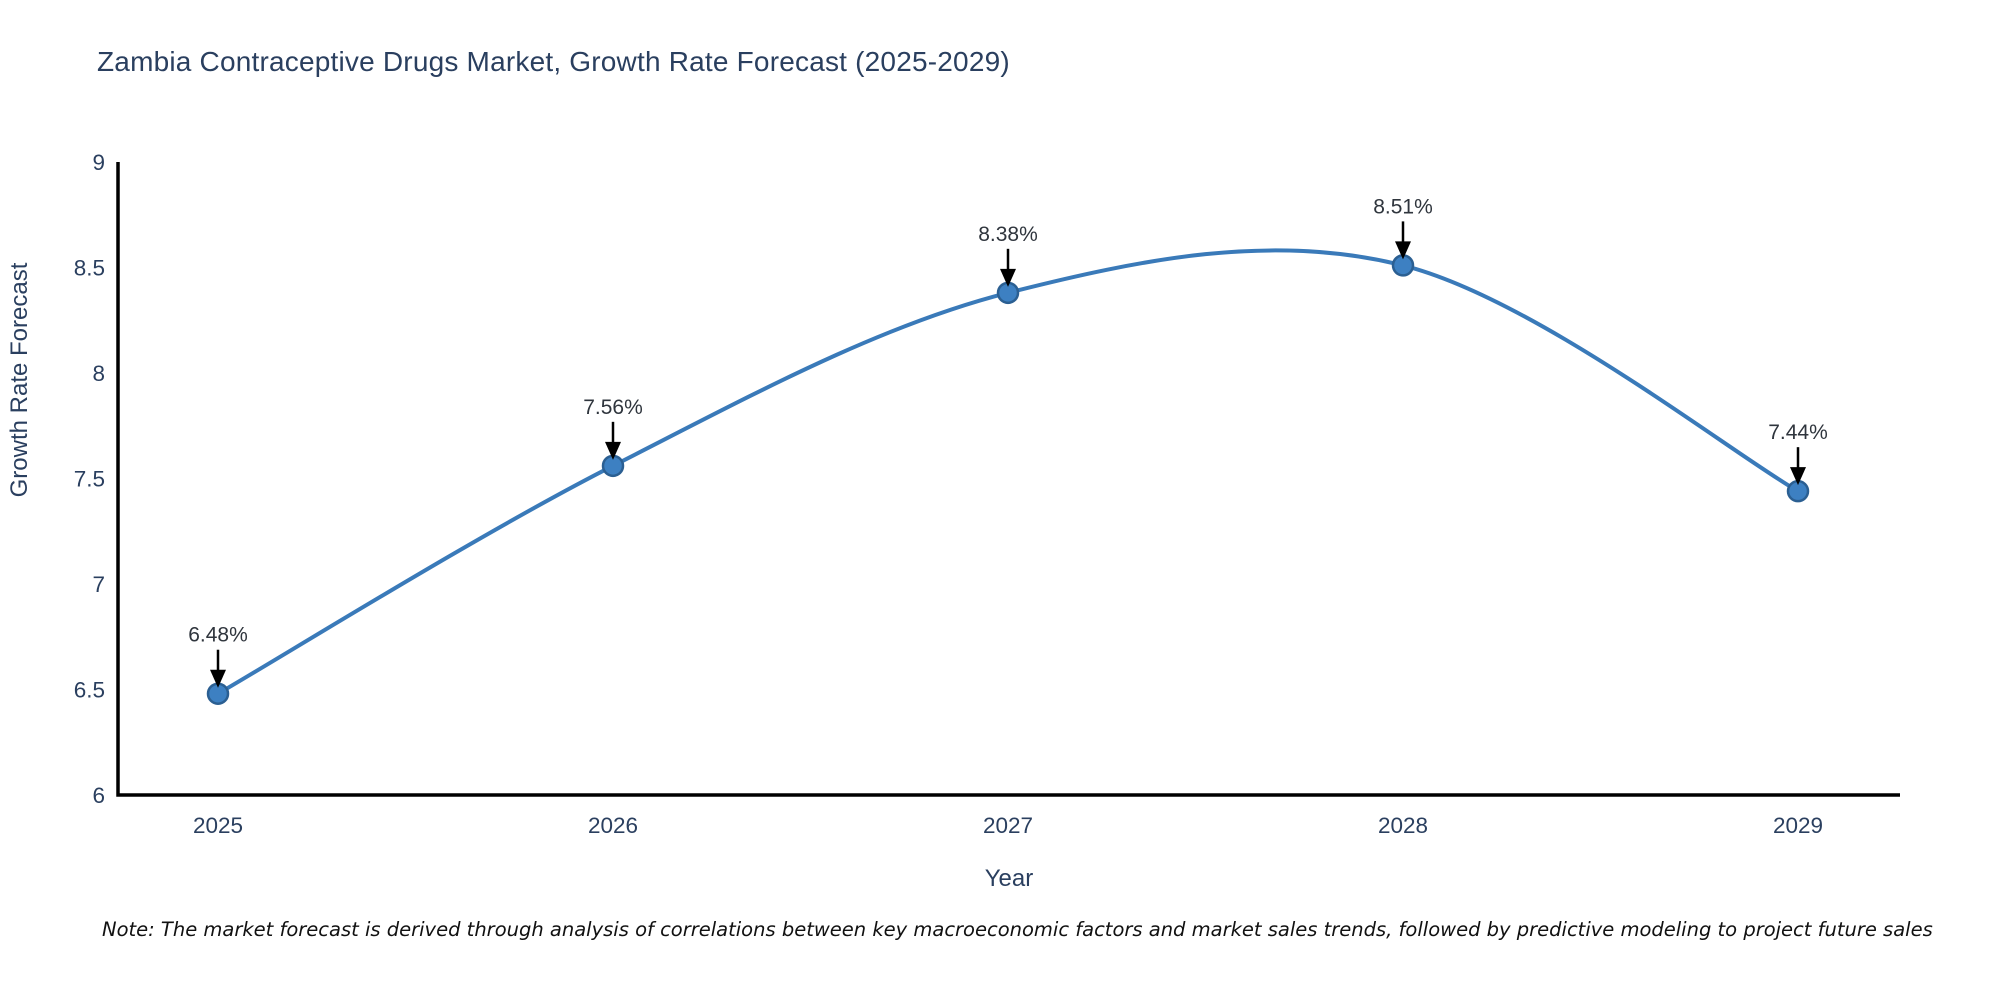  Describe the element at coordinates (1008, 234) in the screenshot. I see `point-value-label: 8.38%` at that location.